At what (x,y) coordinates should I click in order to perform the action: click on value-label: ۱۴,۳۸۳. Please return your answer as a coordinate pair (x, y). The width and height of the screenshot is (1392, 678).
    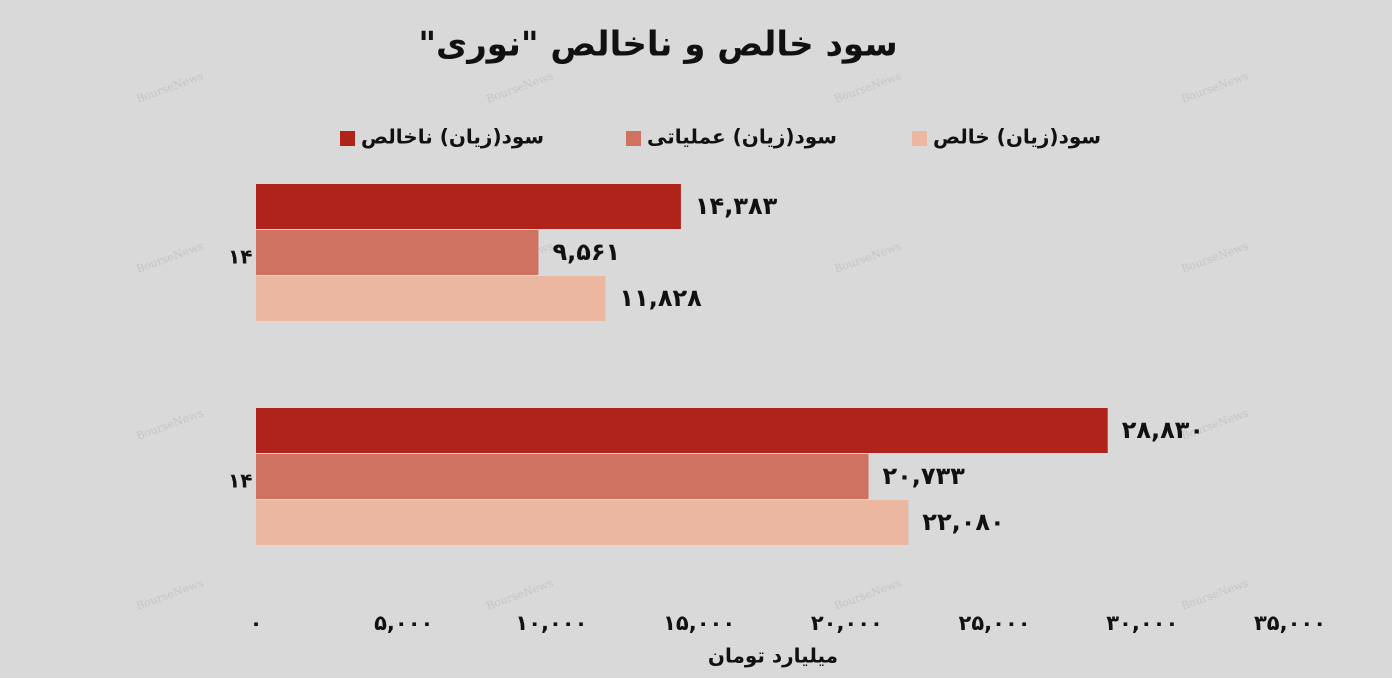
    Looking at the image, I should click on (736, 206).